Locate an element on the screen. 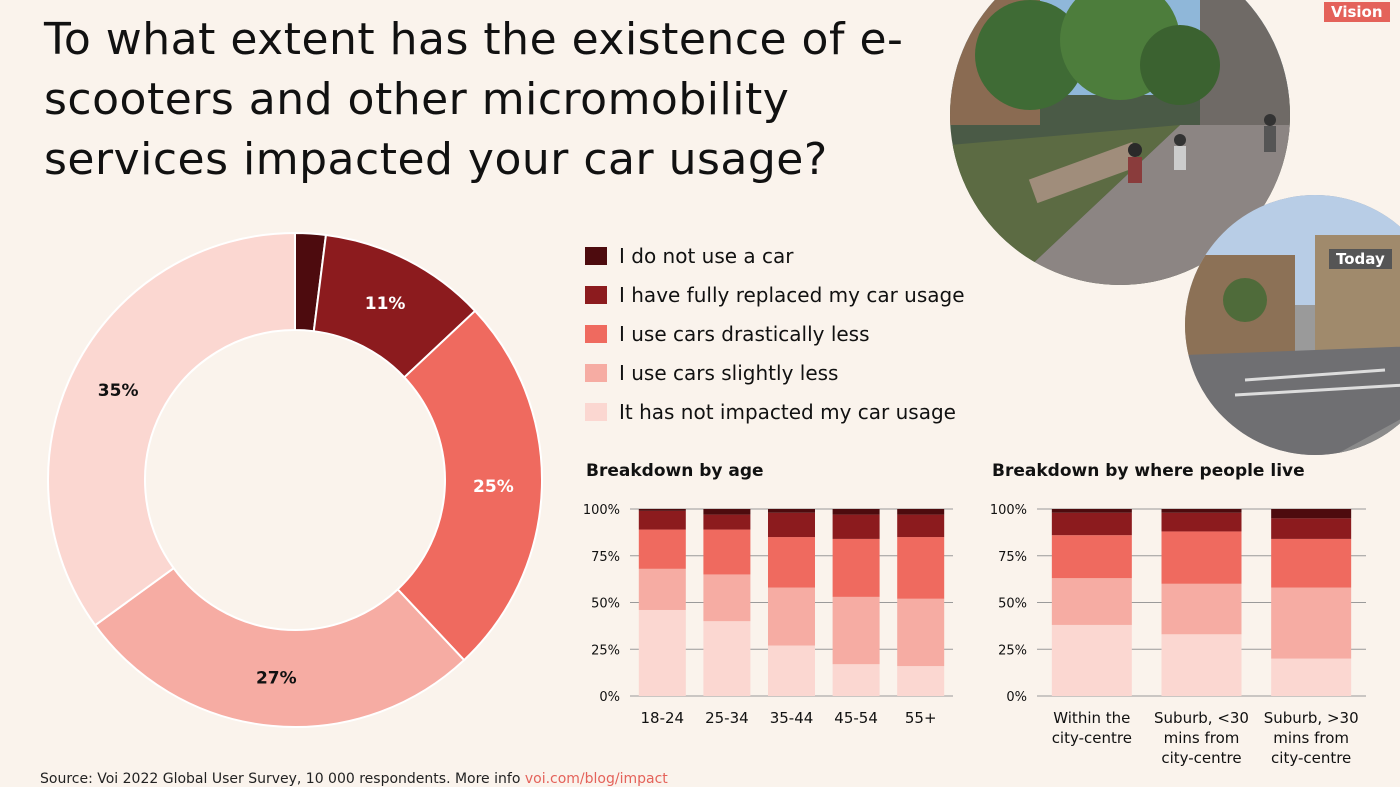  source-link: voi.com/blog/impact is located at coordinates (596, 779).